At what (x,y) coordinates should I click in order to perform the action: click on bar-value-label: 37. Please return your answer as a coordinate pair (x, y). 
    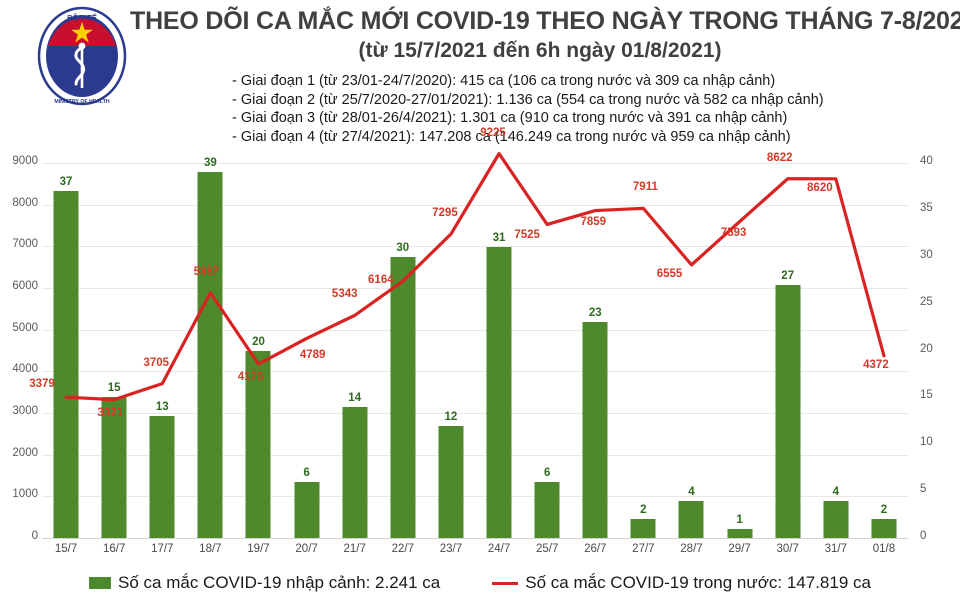
    Looking at the image, I should click on (66, 182).